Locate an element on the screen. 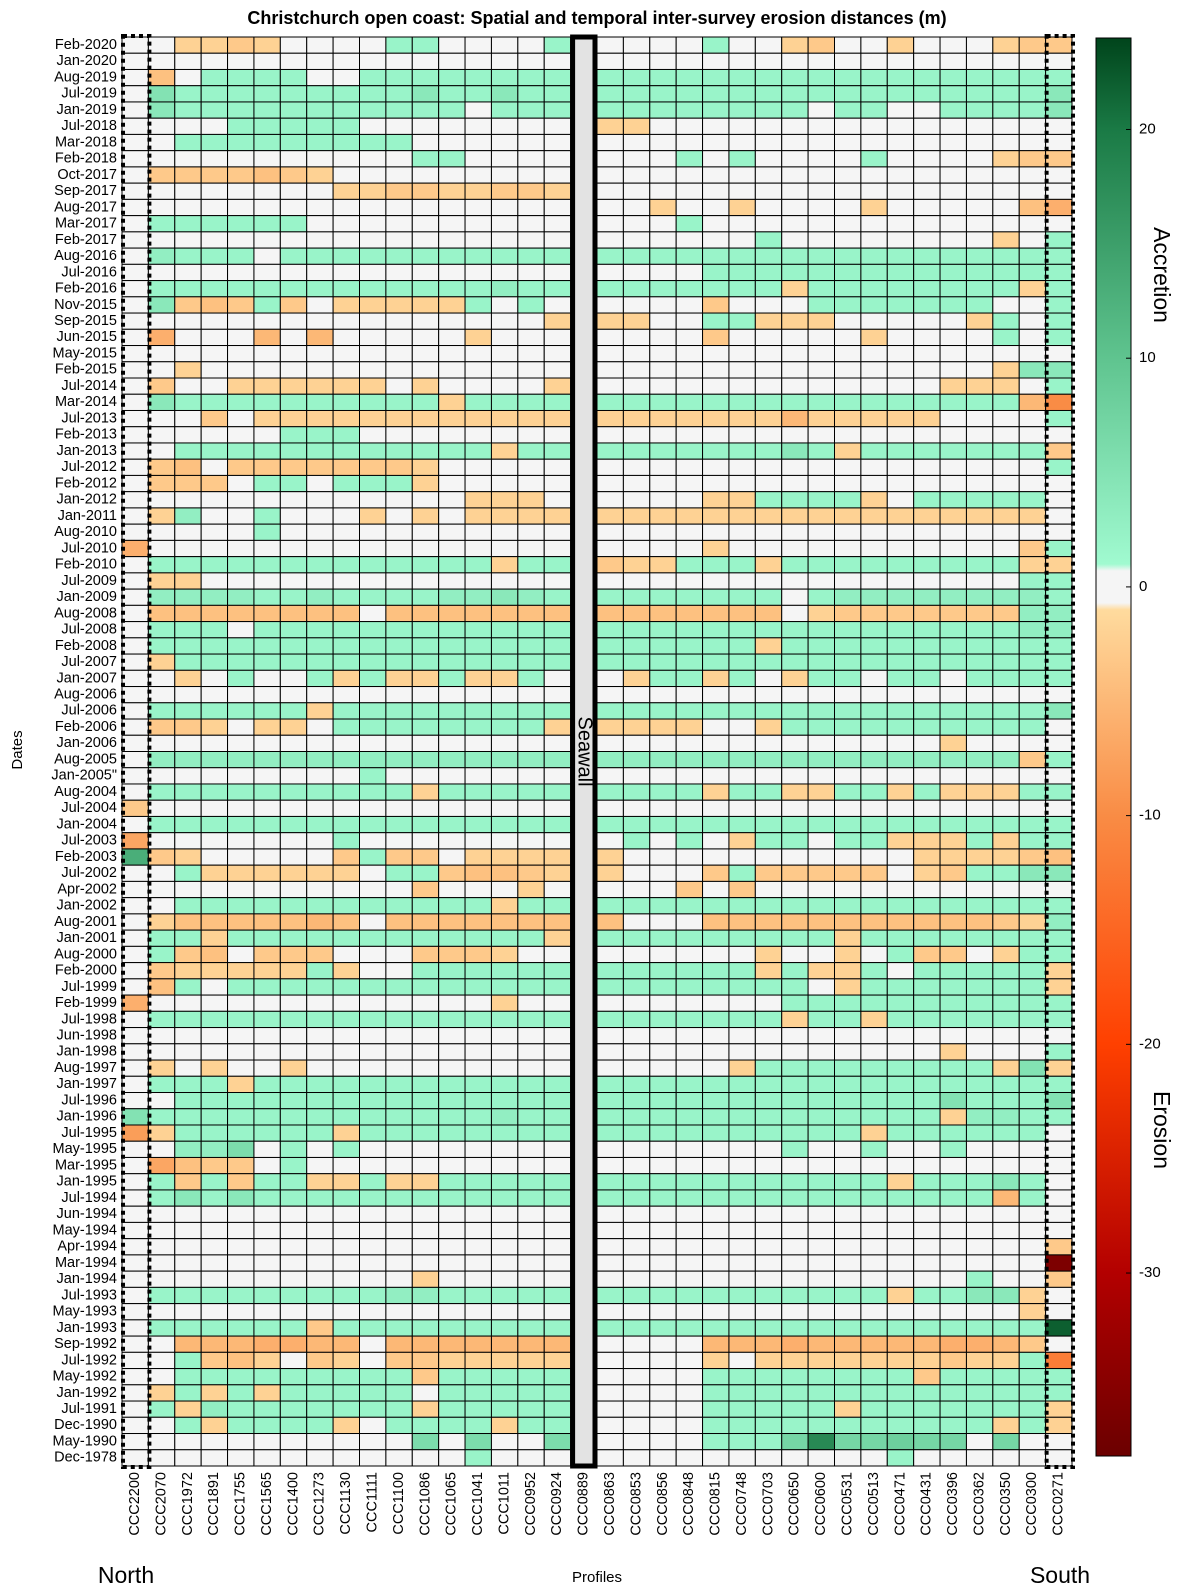 The height and width of the screenshot is (1589, 1199). y-tick-label: Aug-2008 is located at coordinates (85, 613).